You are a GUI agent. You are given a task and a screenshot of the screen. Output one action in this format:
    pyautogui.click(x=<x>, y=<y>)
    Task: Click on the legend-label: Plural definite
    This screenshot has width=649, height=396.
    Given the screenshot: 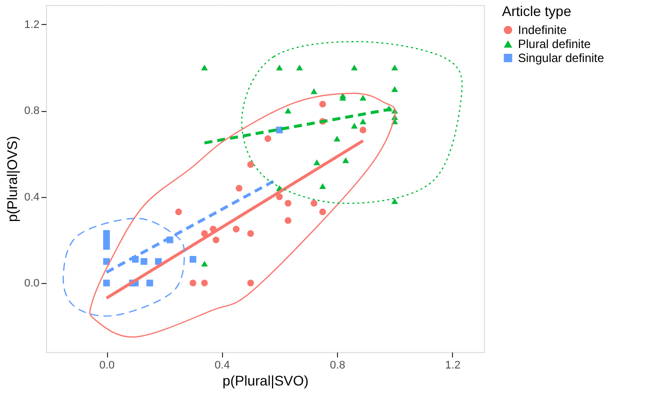 What is the action you would take?
    pyautogui.click(x=555, y=44)
    